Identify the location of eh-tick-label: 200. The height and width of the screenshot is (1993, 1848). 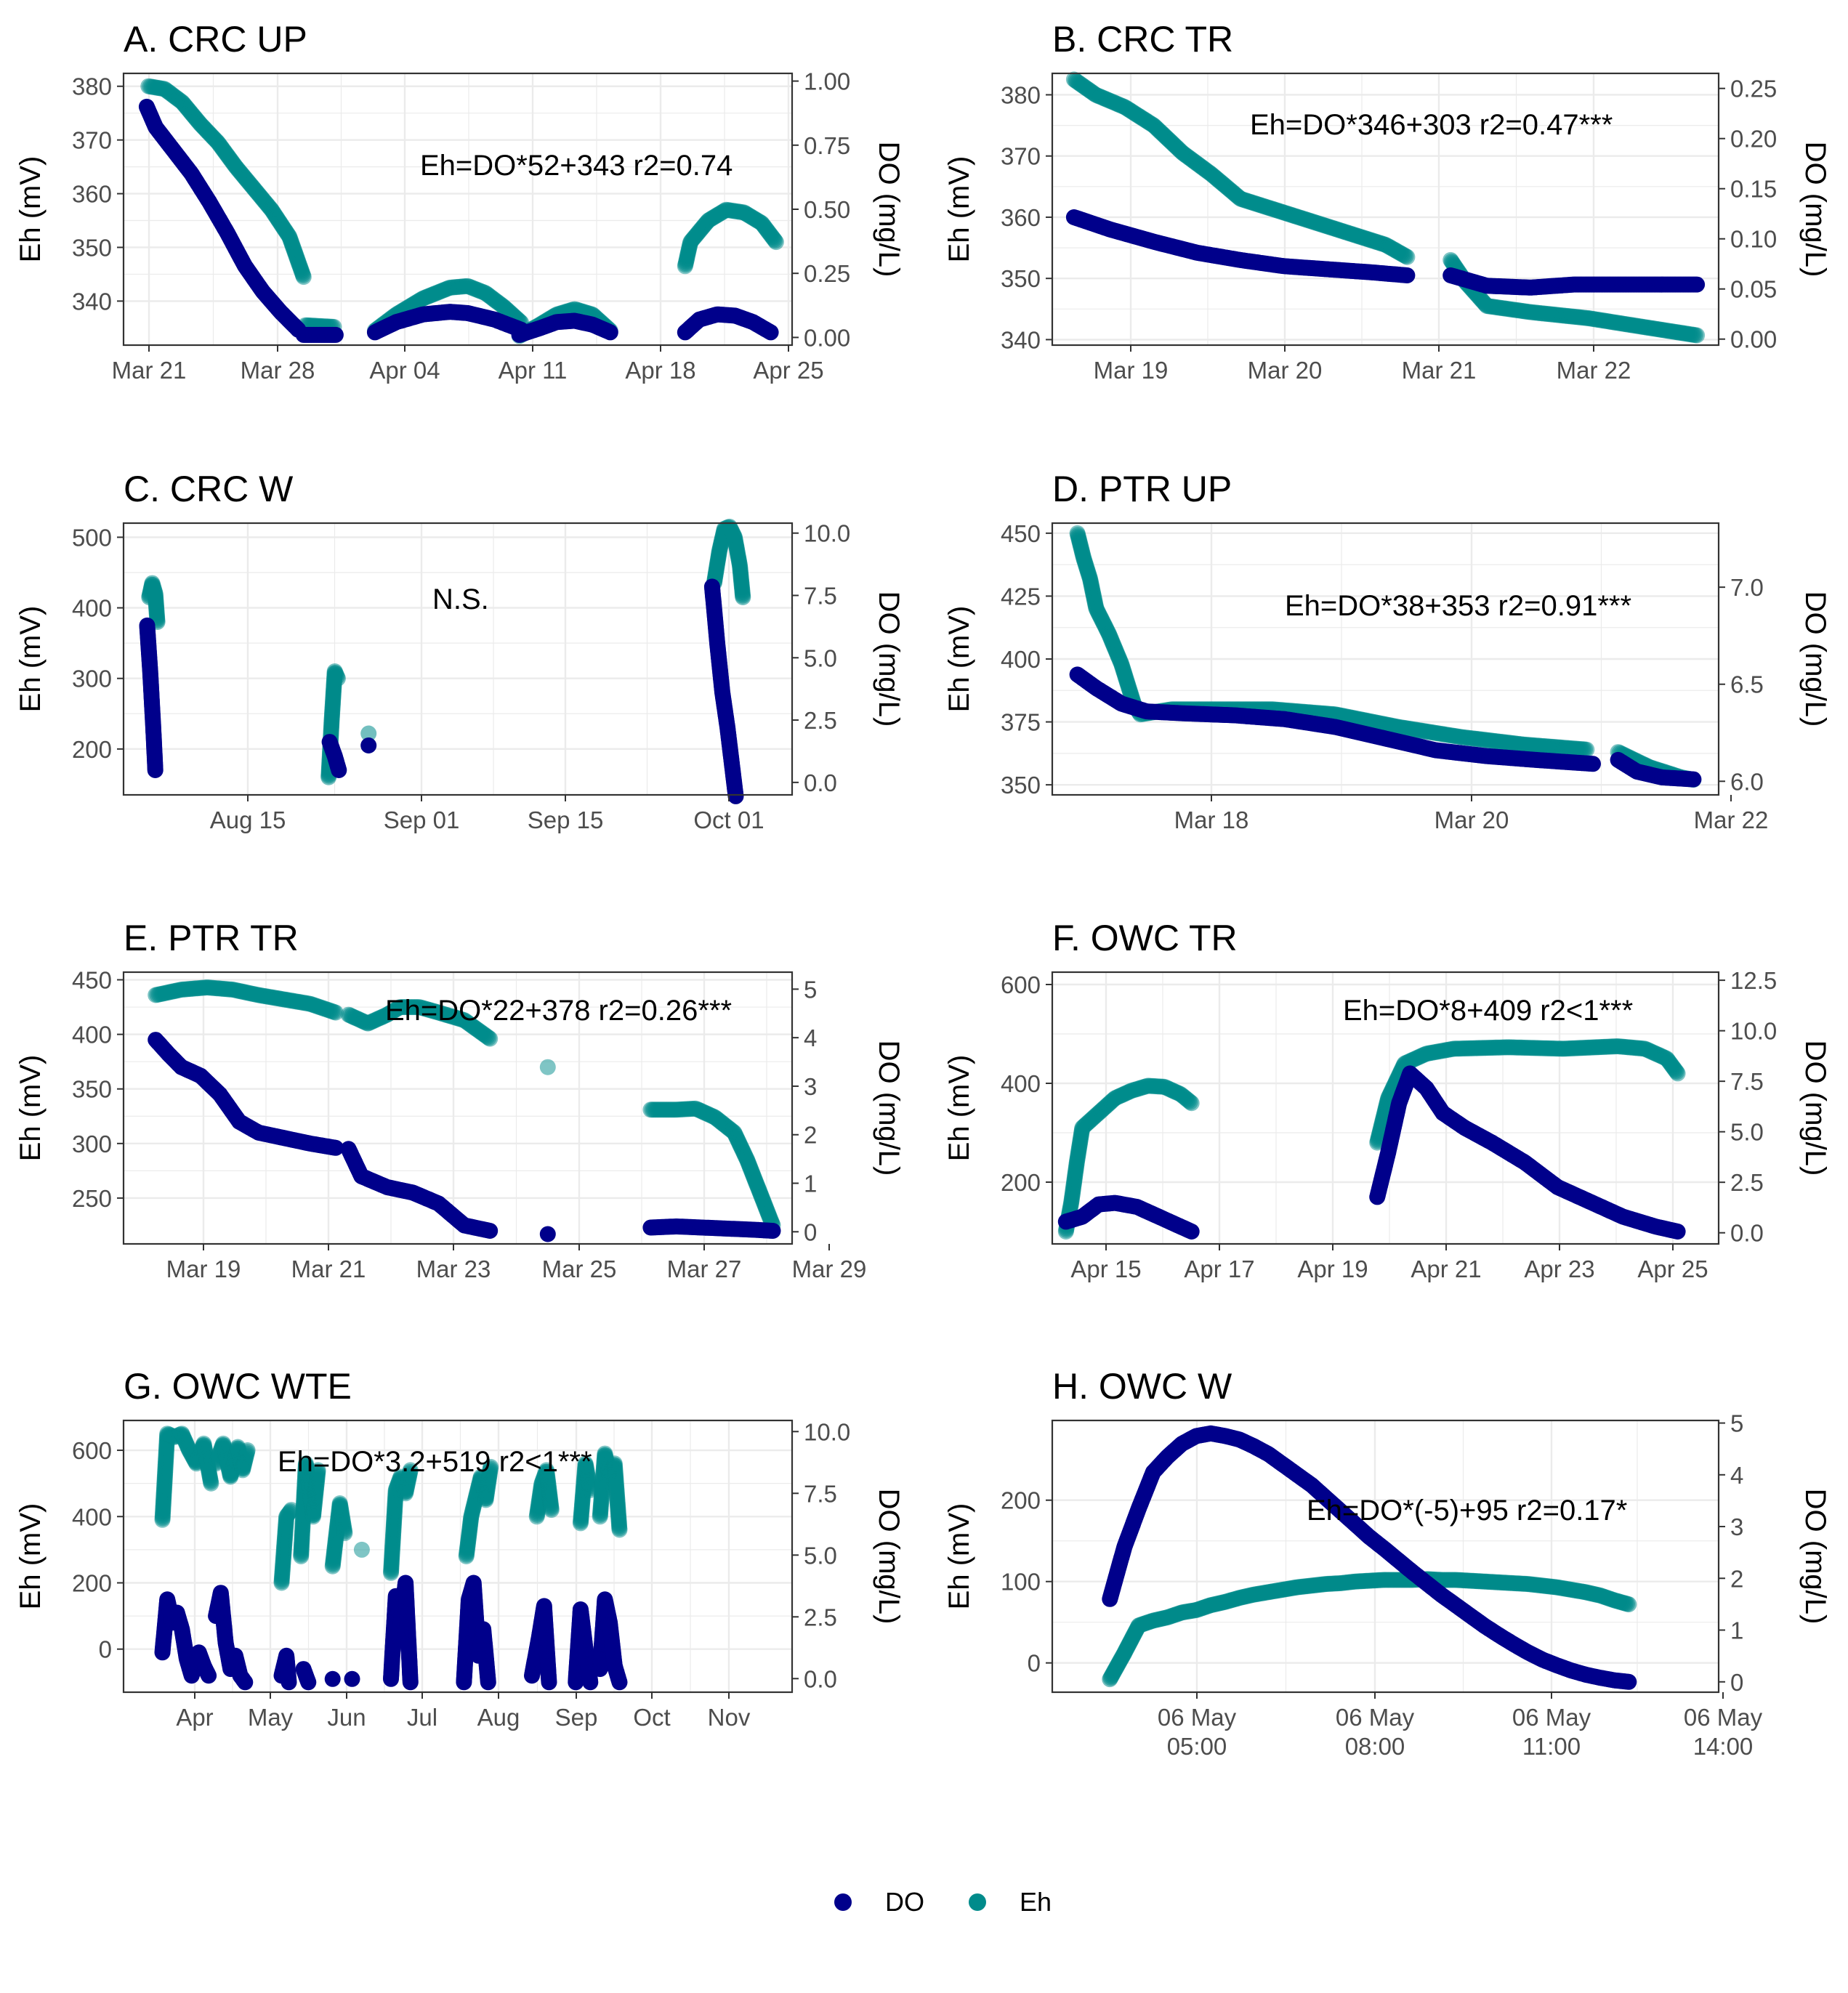
(1021, 1182).